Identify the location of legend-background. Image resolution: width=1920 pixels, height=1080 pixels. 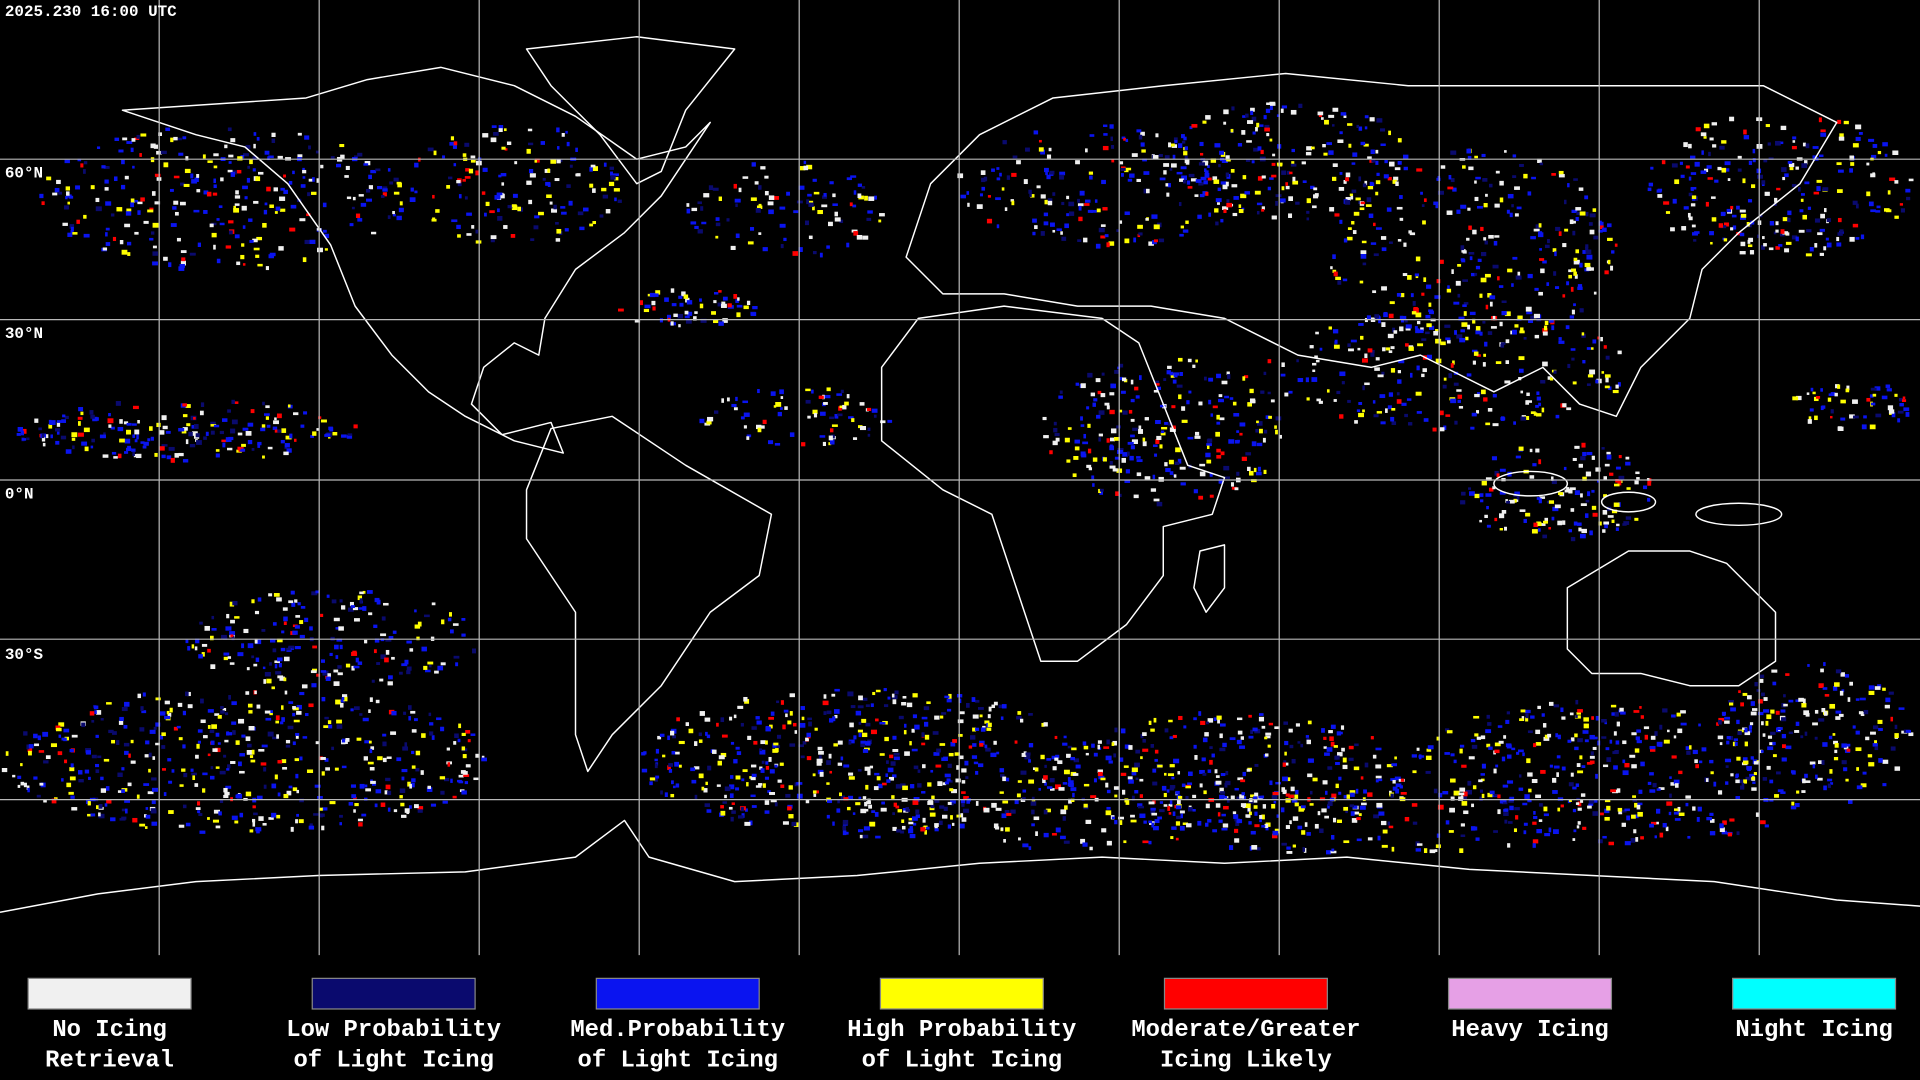
(960, 1018).